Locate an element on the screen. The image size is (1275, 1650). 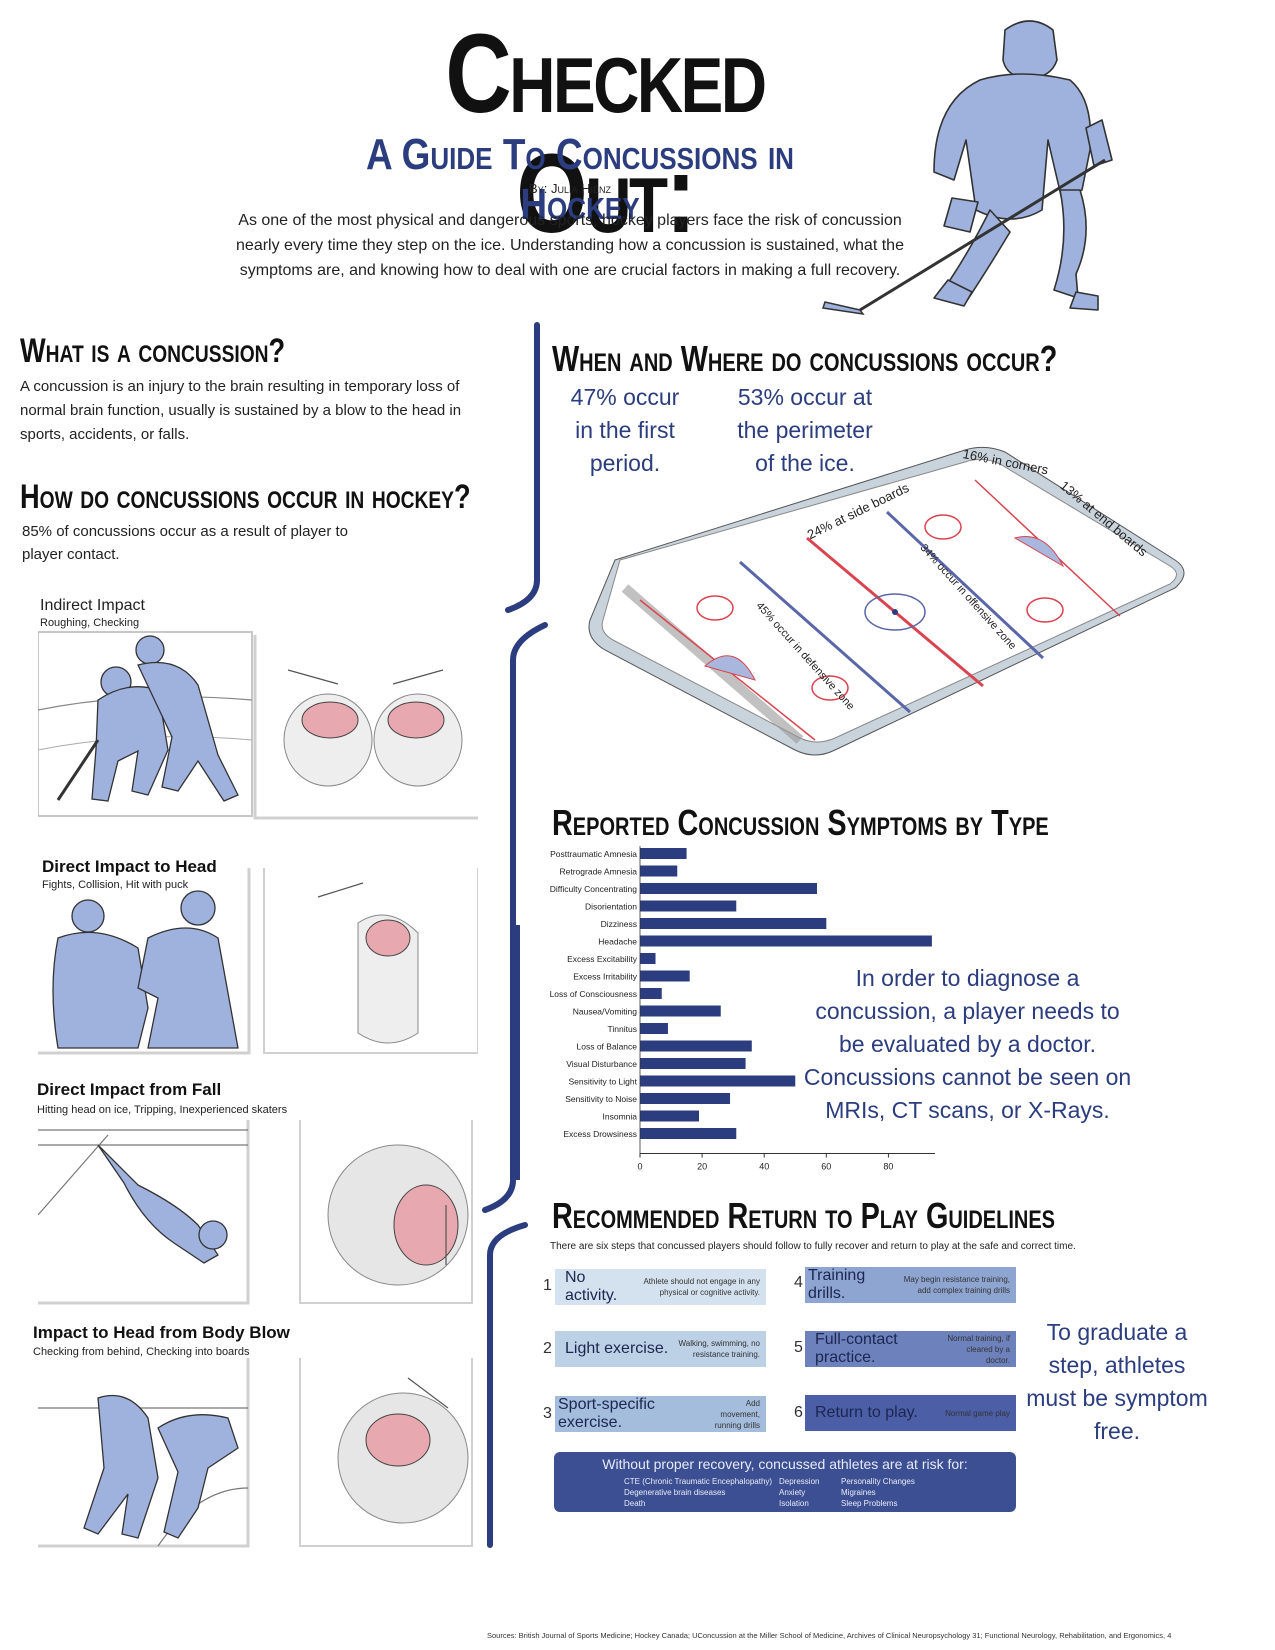
stat-perimeter: 53% occur at the perimeter of the ice. is located at coordinates (805, 430).